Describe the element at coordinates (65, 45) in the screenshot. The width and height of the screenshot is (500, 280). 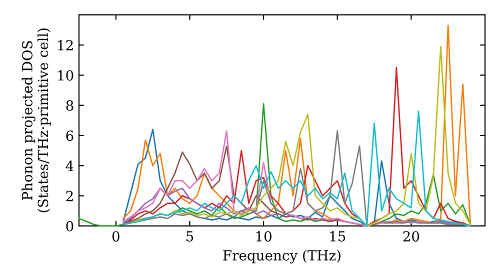
I see `y-tick-label: 12` at that location.